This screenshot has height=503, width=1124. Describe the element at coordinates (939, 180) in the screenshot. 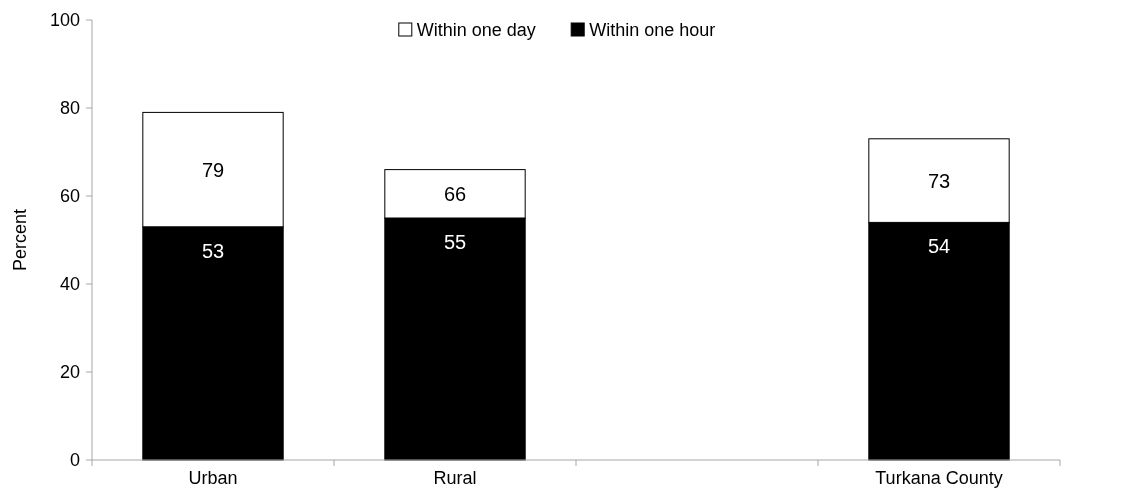

I see `total-label: 73` at that location.